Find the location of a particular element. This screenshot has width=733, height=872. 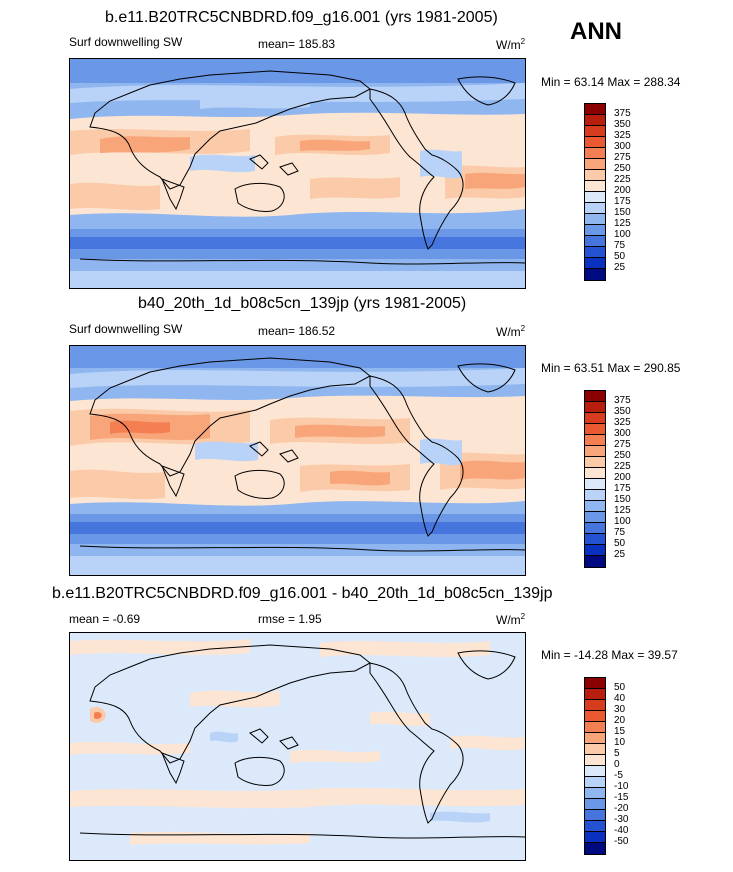

colorbar-tick: 275 is located at coordinates (622, 157).